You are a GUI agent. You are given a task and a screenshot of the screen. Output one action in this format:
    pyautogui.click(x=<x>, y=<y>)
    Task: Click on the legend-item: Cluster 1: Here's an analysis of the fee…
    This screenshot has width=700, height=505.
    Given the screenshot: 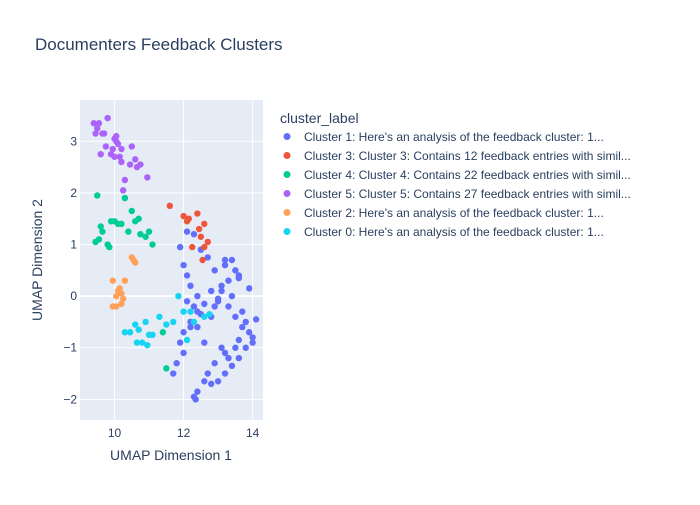 What is the action you would take?
    pyautogui.click(x=443, y=137)
    